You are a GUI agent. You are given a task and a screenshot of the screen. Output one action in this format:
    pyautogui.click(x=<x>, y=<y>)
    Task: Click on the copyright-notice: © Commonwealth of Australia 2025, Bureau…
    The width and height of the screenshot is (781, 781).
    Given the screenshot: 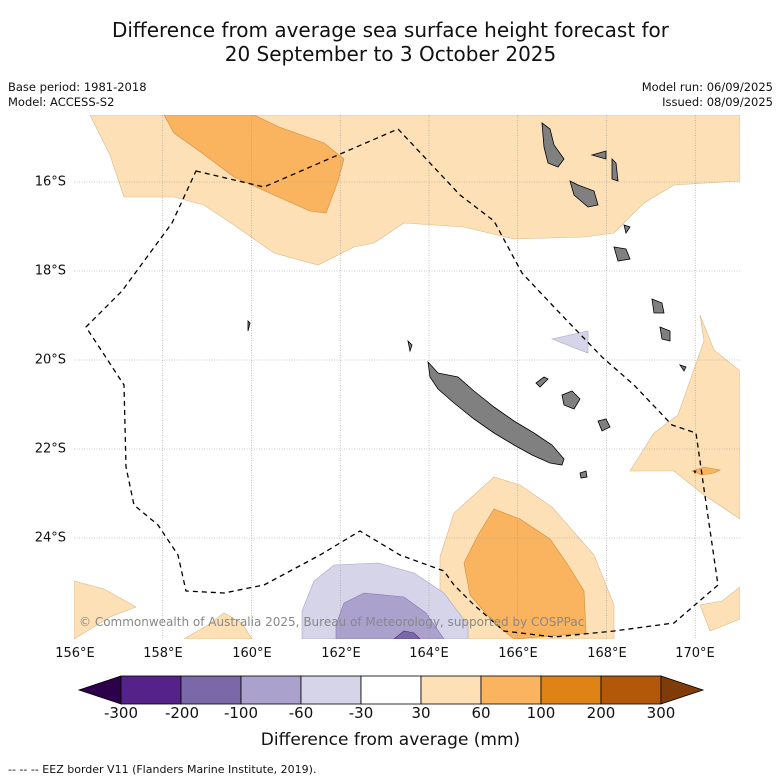 What is the action you would take?
    pyautogui.click(x=332, y=622)
    